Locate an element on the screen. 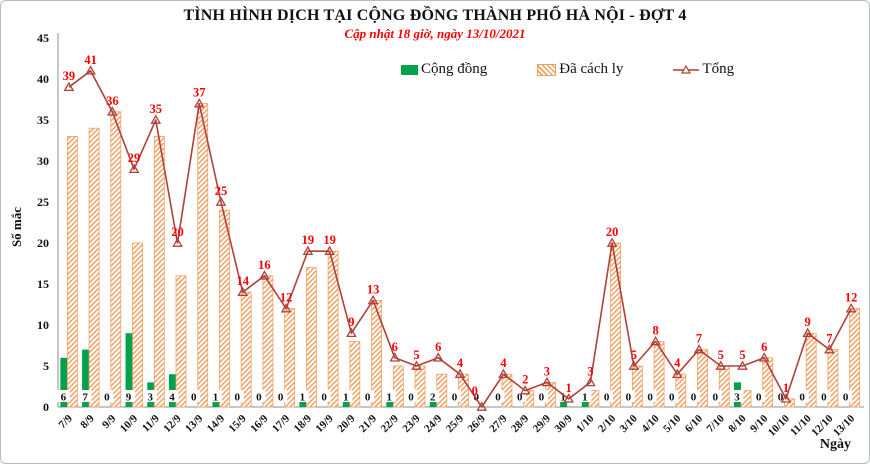 The width and height of the screenshot is (870, 464). green-value-labels: 6 7 0 9 3 4 0 1 0 0 0 1 0 1 0 1 0 2 0 0 0 0 0 1 1 0 0 0 0 0 0 3 0 0 0 0 0 is located at coordinates (454, 397).